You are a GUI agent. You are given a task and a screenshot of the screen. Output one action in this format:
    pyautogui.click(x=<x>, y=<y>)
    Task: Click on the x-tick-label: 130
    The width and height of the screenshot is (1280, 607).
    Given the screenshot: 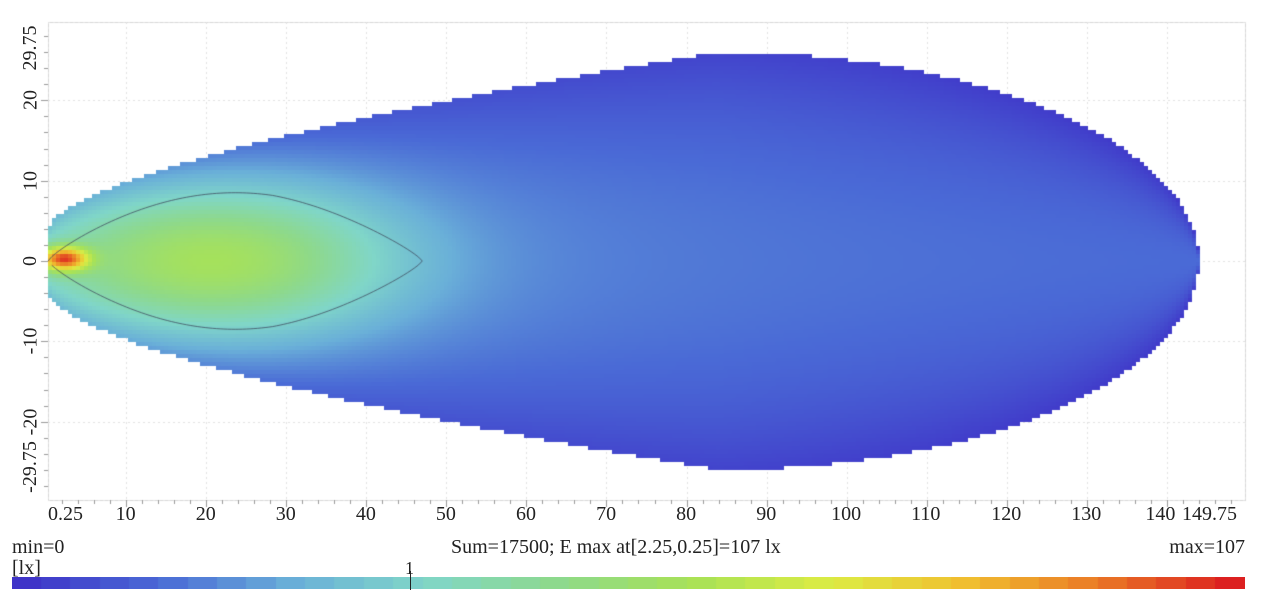 What is the action you would take?
    pyautogui.click(x=1086, y=514)
    